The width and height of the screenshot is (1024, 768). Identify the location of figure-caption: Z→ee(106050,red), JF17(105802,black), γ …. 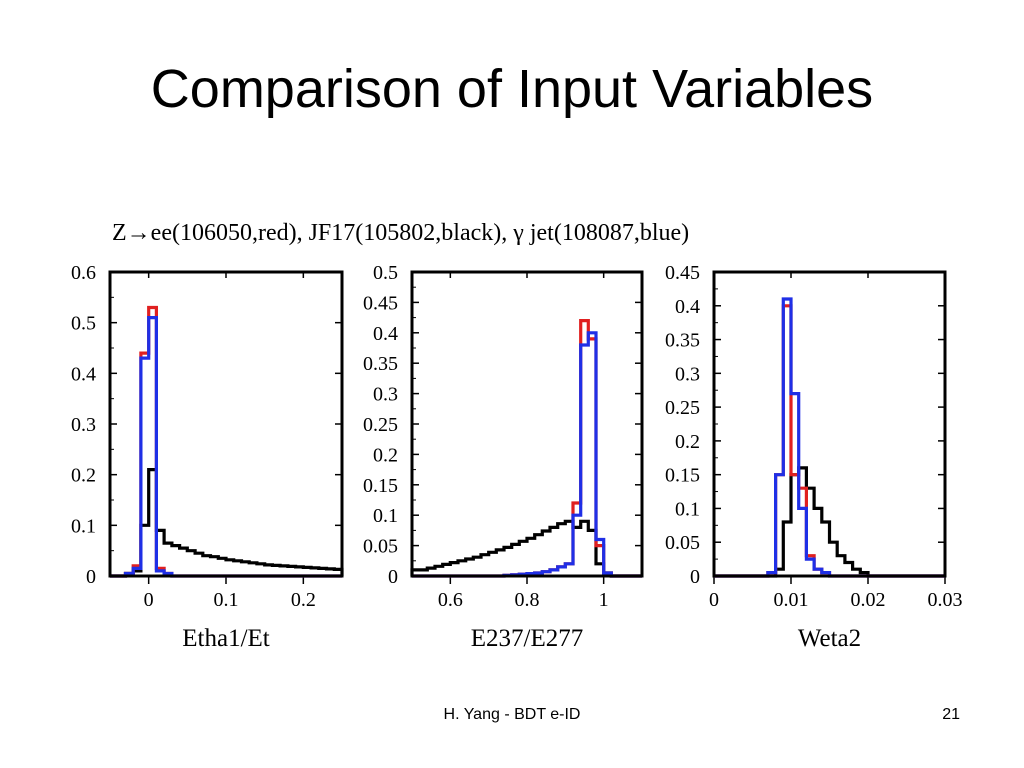
(401, 233).